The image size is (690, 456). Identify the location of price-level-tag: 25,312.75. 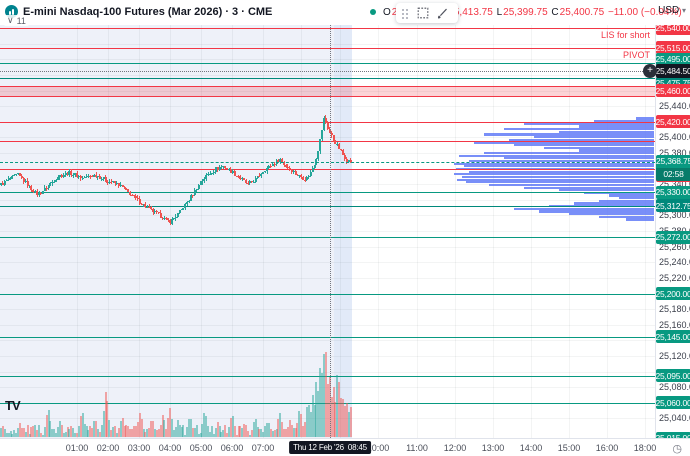
(672, 206).